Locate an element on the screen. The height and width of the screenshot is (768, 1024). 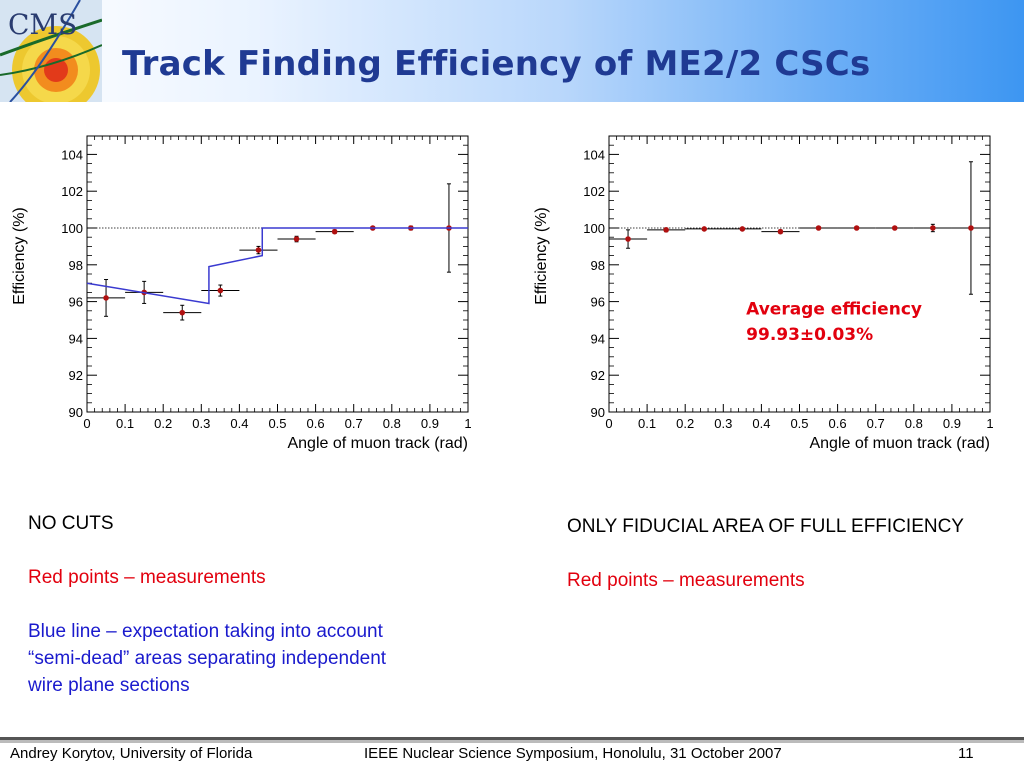
footer-divider-light is located at coordinates (512, 741).